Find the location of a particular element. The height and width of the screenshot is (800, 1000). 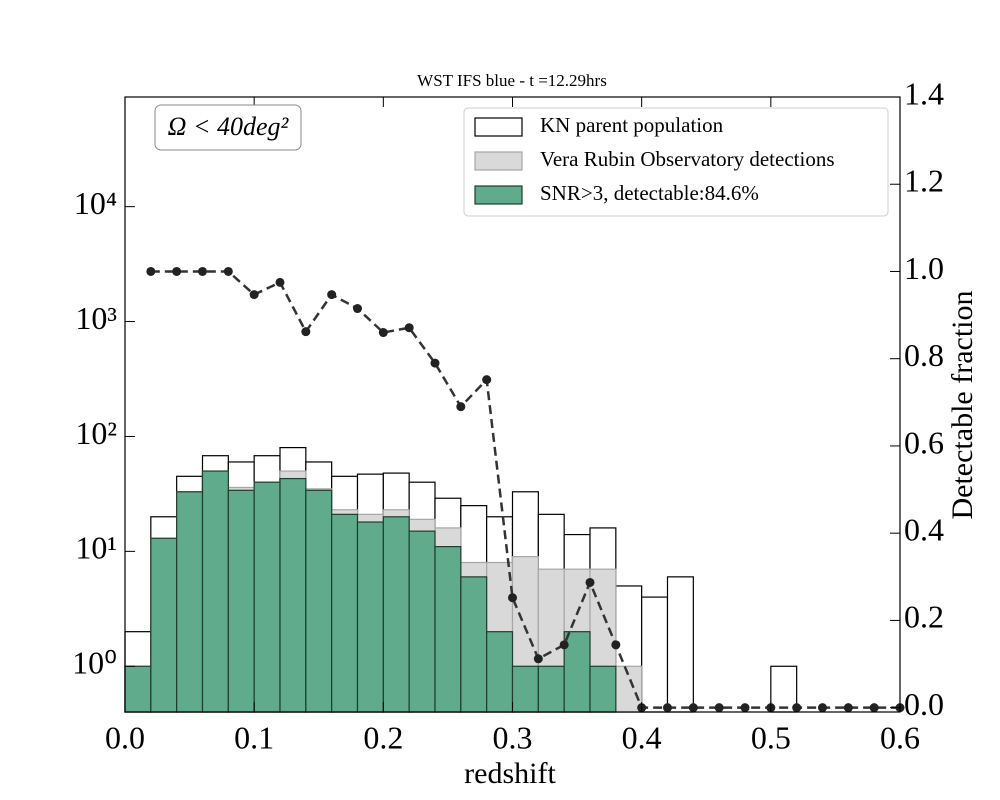

legend-label: KN parent population is located at coordinates (632, 125).